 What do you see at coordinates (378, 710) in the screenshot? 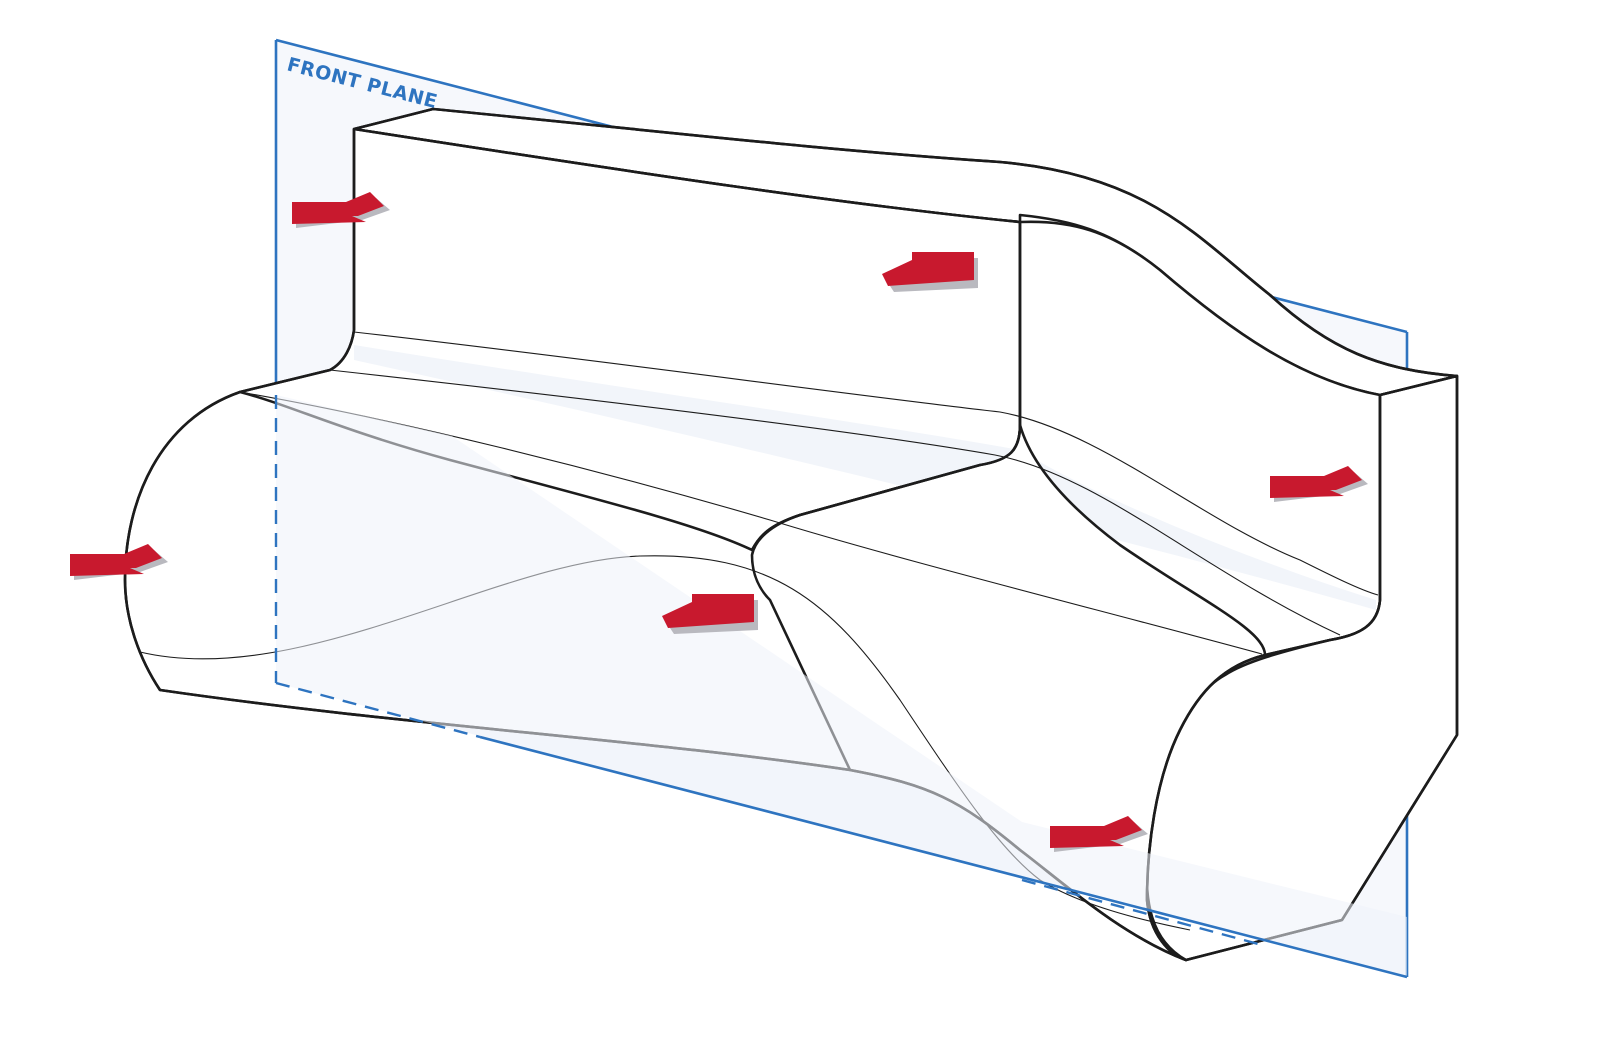
I see `front-plane-hidden-bottom-edge` at bounding box center [378, 710].